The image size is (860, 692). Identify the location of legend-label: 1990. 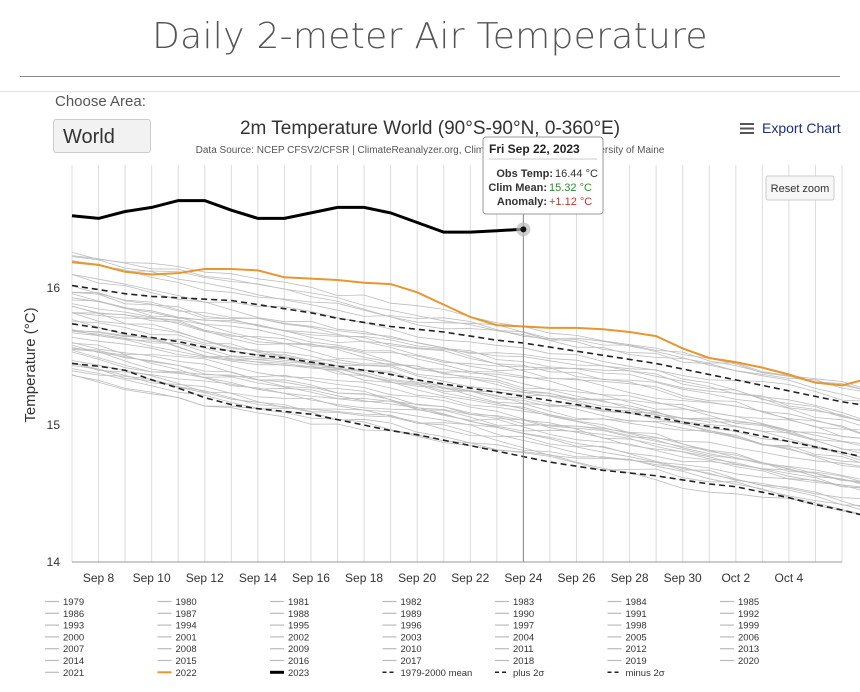
(523, 614).